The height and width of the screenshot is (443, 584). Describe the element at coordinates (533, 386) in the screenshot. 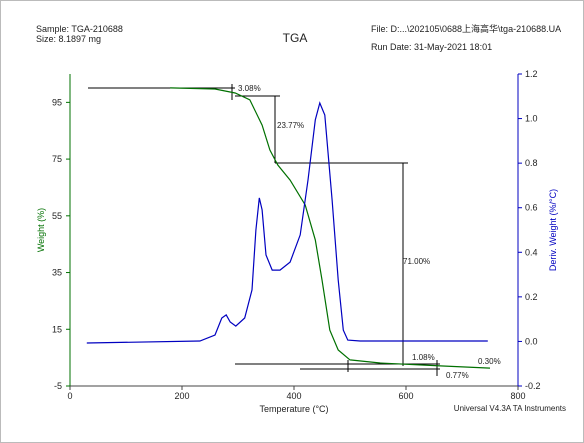

I see `y2-tick-label: -0.2` at that location.